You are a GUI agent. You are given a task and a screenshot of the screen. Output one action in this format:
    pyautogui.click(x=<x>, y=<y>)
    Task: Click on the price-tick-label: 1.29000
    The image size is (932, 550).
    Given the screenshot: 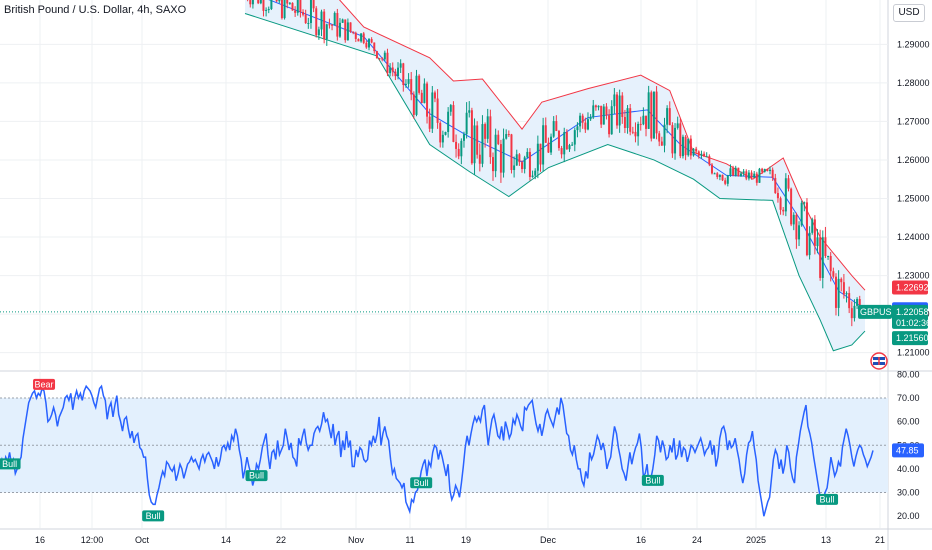 What is the action you would take?
    pyautogui.click(x=913, y=44)
    